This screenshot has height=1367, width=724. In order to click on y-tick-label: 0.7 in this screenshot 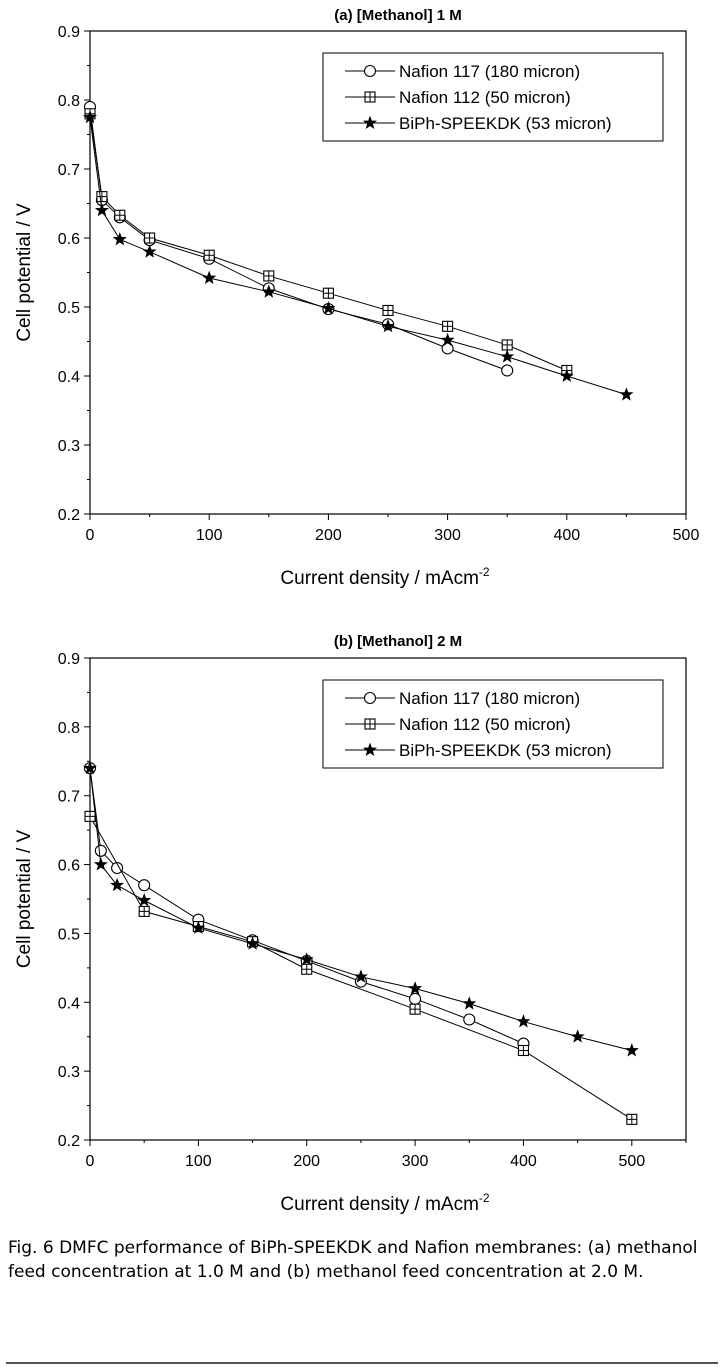, I will do `click(69, 170)`.